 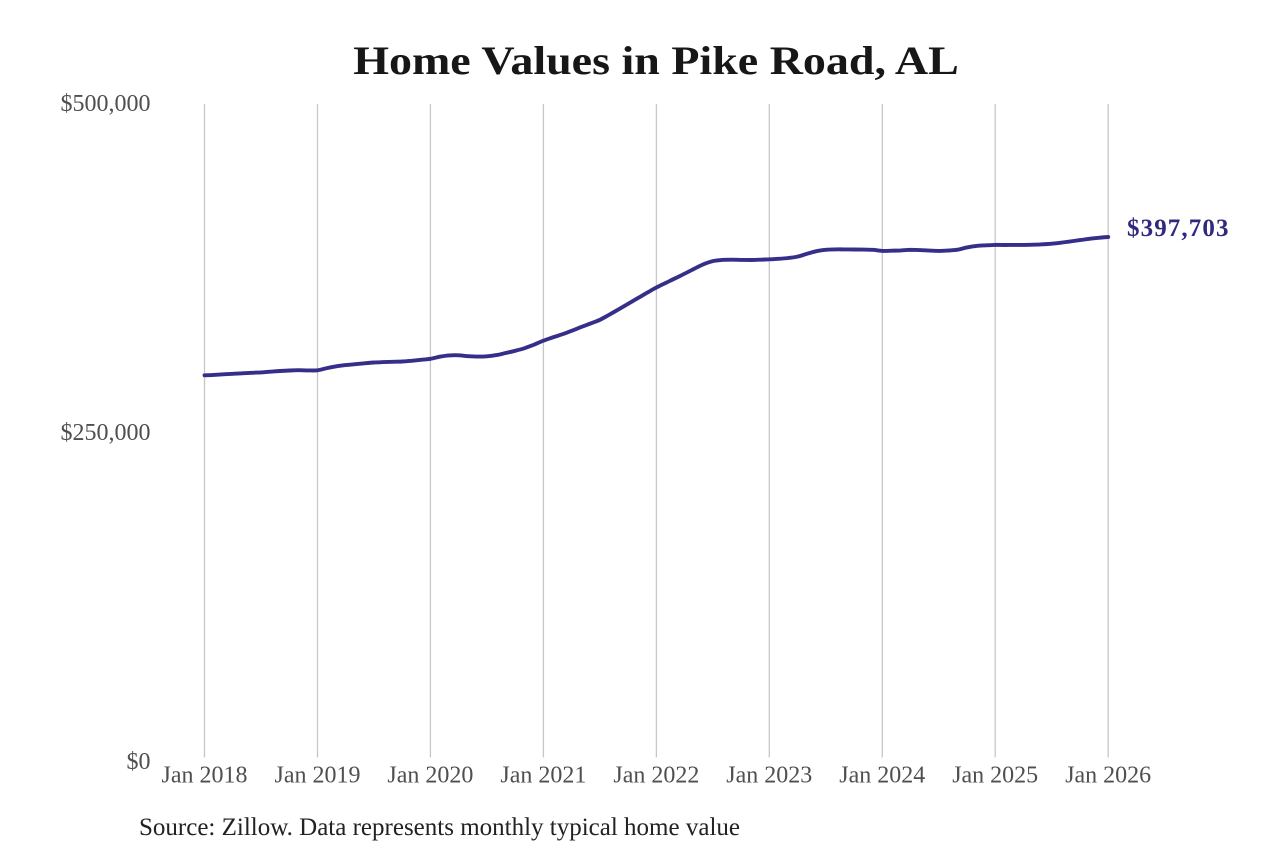 What do you see at coordinates (106, 433) in the screenshot?
I see `svg-text: $250,000` at bounding box center [106, 433].